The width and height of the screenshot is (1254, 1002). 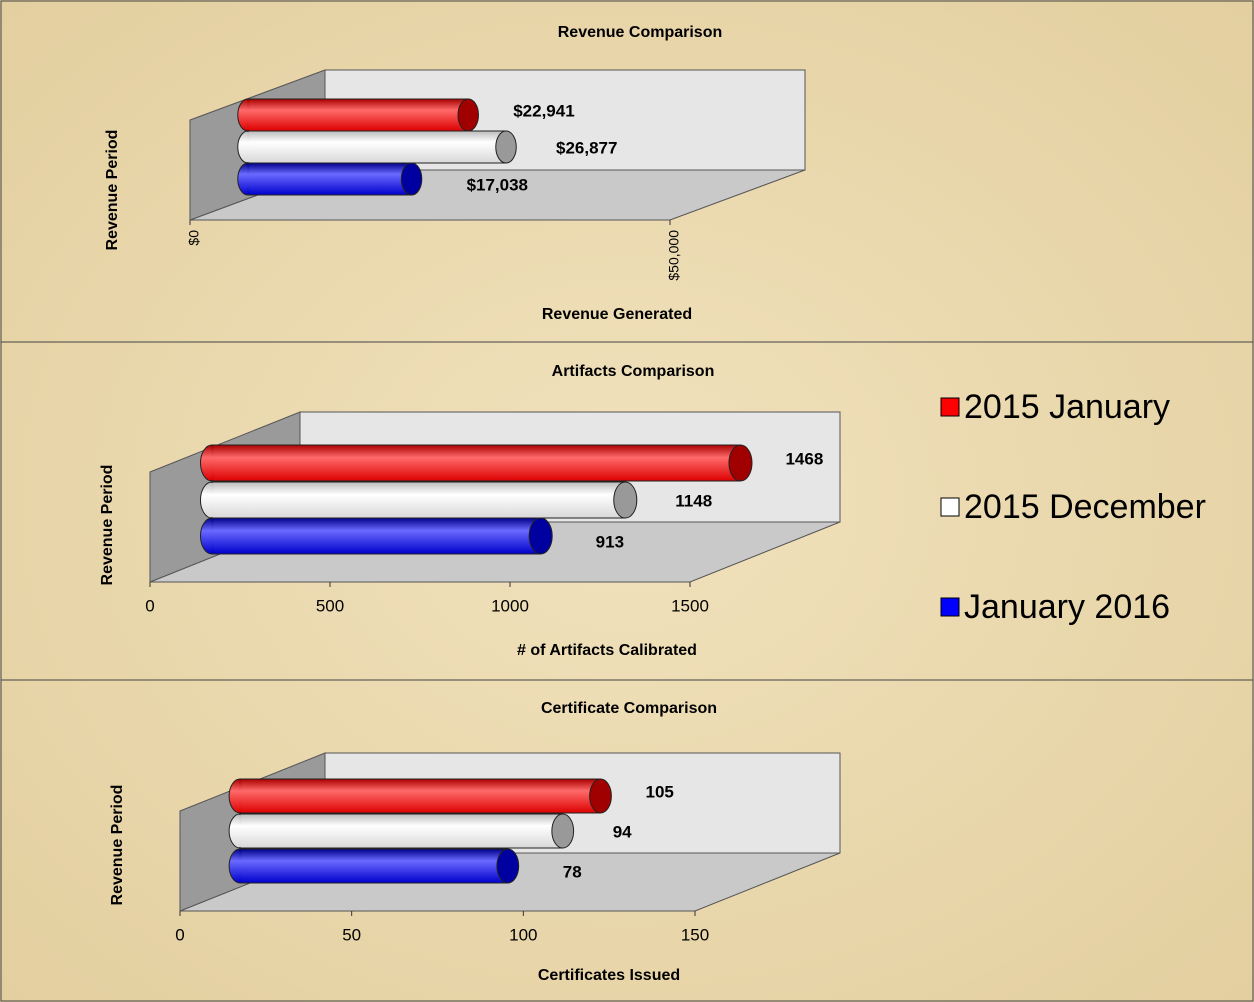 What do you see at coordinates (1067, 407) in the screenshot?
I see `legend-label: 2015 January` at bounding box center [1067, 407].